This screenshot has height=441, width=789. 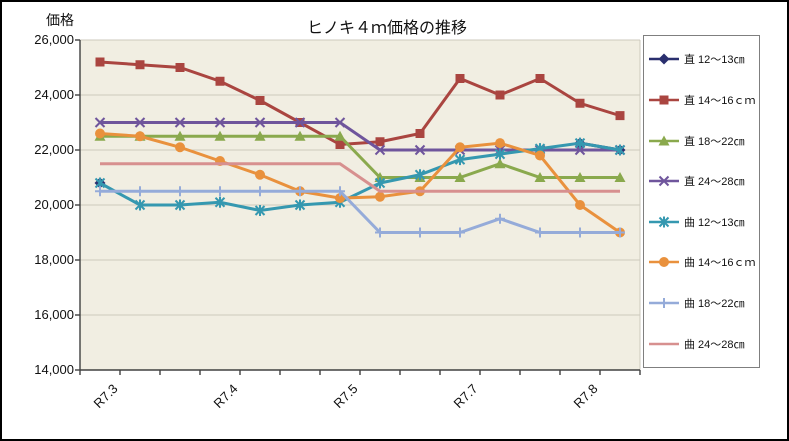 What do you see at coordinates (54, 149) in the screenshot?
I see `y-axis-tick-label: 22,000` at bounding box center [54, 149].